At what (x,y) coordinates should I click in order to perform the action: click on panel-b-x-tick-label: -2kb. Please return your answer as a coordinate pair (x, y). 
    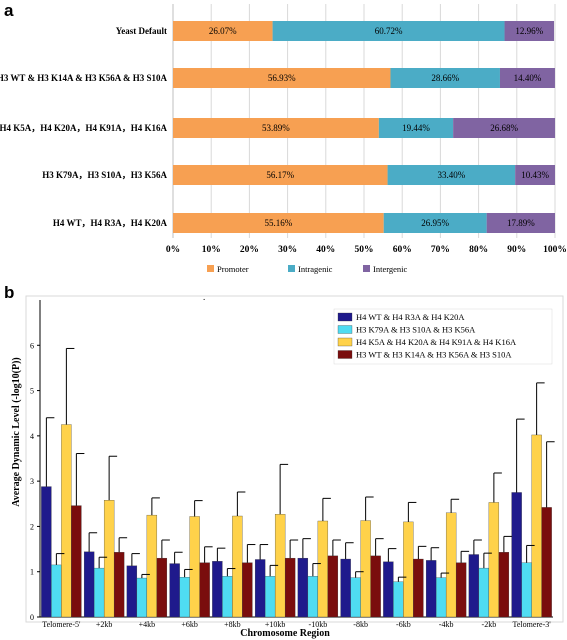
    Looking at the image, I should click on (489, 624).